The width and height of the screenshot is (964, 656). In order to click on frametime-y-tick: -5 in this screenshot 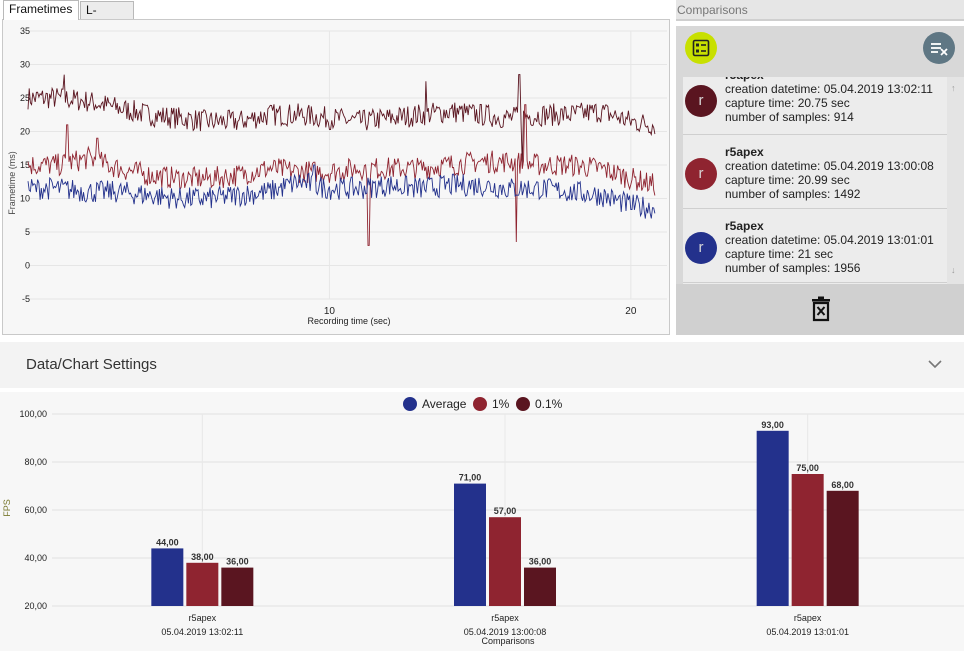, I will do `click(26, 299)`.